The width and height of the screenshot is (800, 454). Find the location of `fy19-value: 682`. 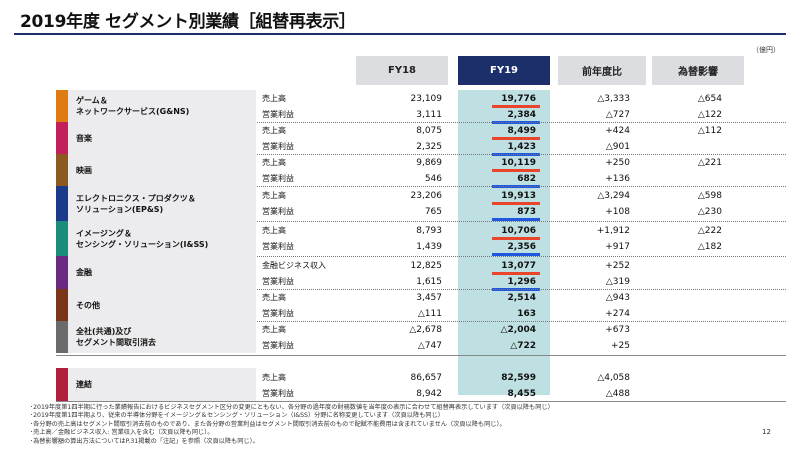

fy19-value: 682 is located at coordinates (526, 179).